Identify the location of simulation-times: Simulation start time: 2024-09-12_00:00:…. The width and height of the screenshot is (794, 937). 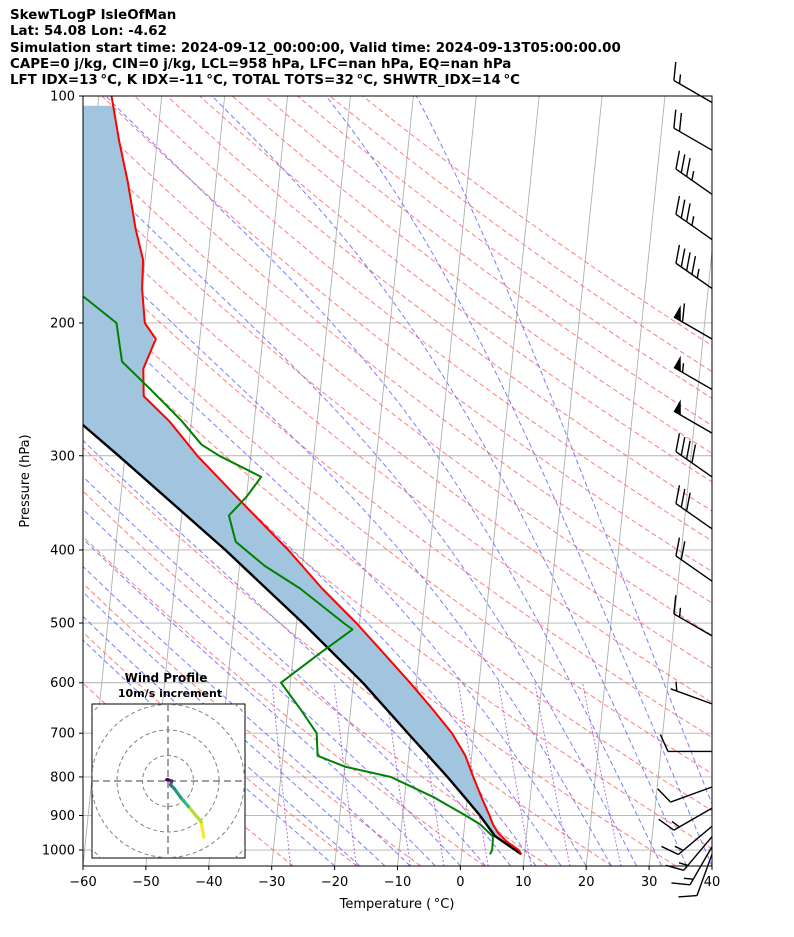
(315, 48).